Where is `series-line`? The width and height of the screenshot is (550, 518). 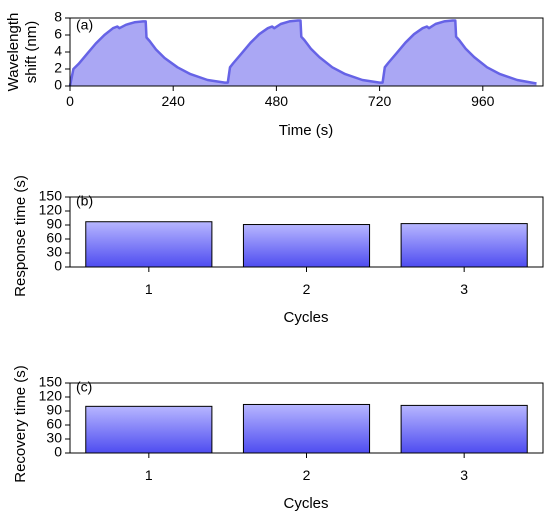
series-line is located at coordinates (302, 53).